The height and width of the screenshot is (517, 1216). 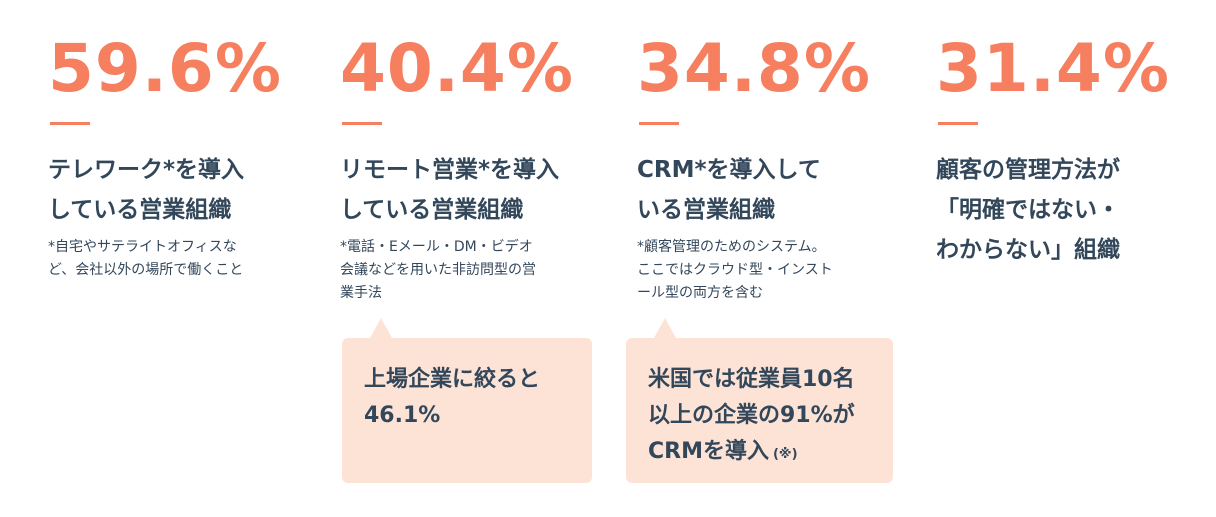 What do you see at coordinates (165, 68) in the screenshot?
I see `stat-value: 59.6%` at bounding box center [165, 68].